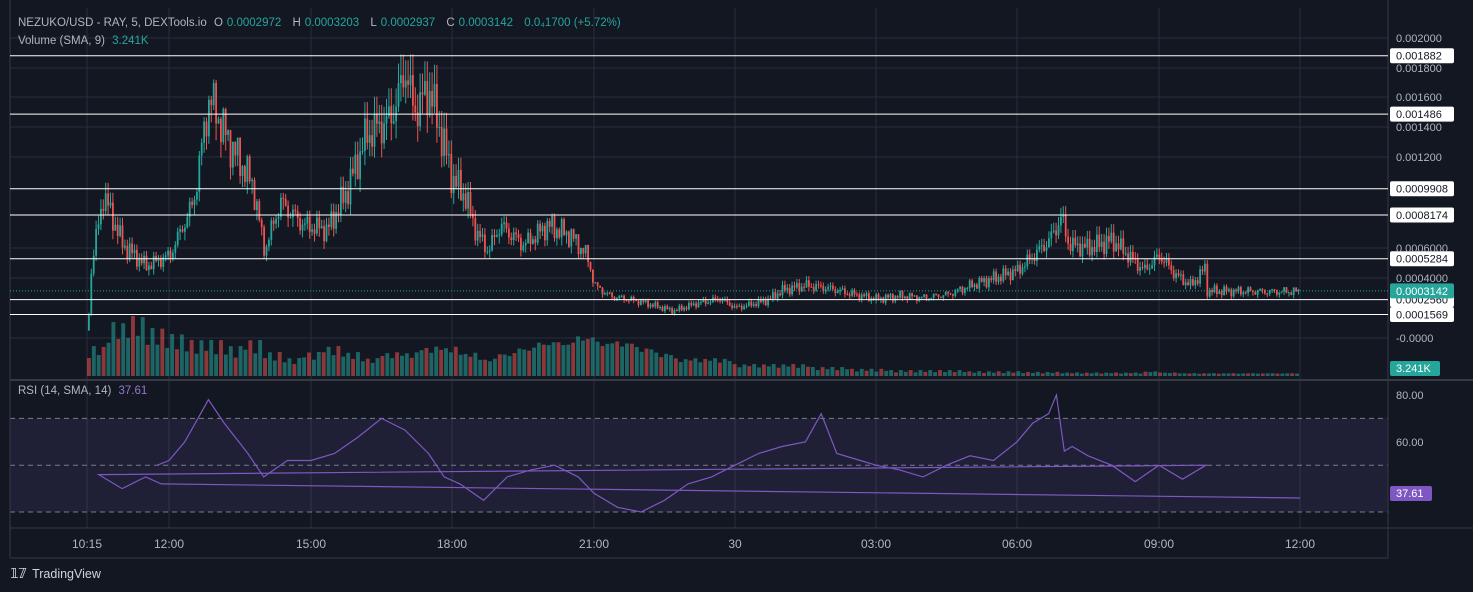 This screenshot has width=1473, height=592. What do you see at coordinates (61, 41) in the screenshot?
I see `volume-label: Volume (SMA, 9)` at bounding box center [61, 41].